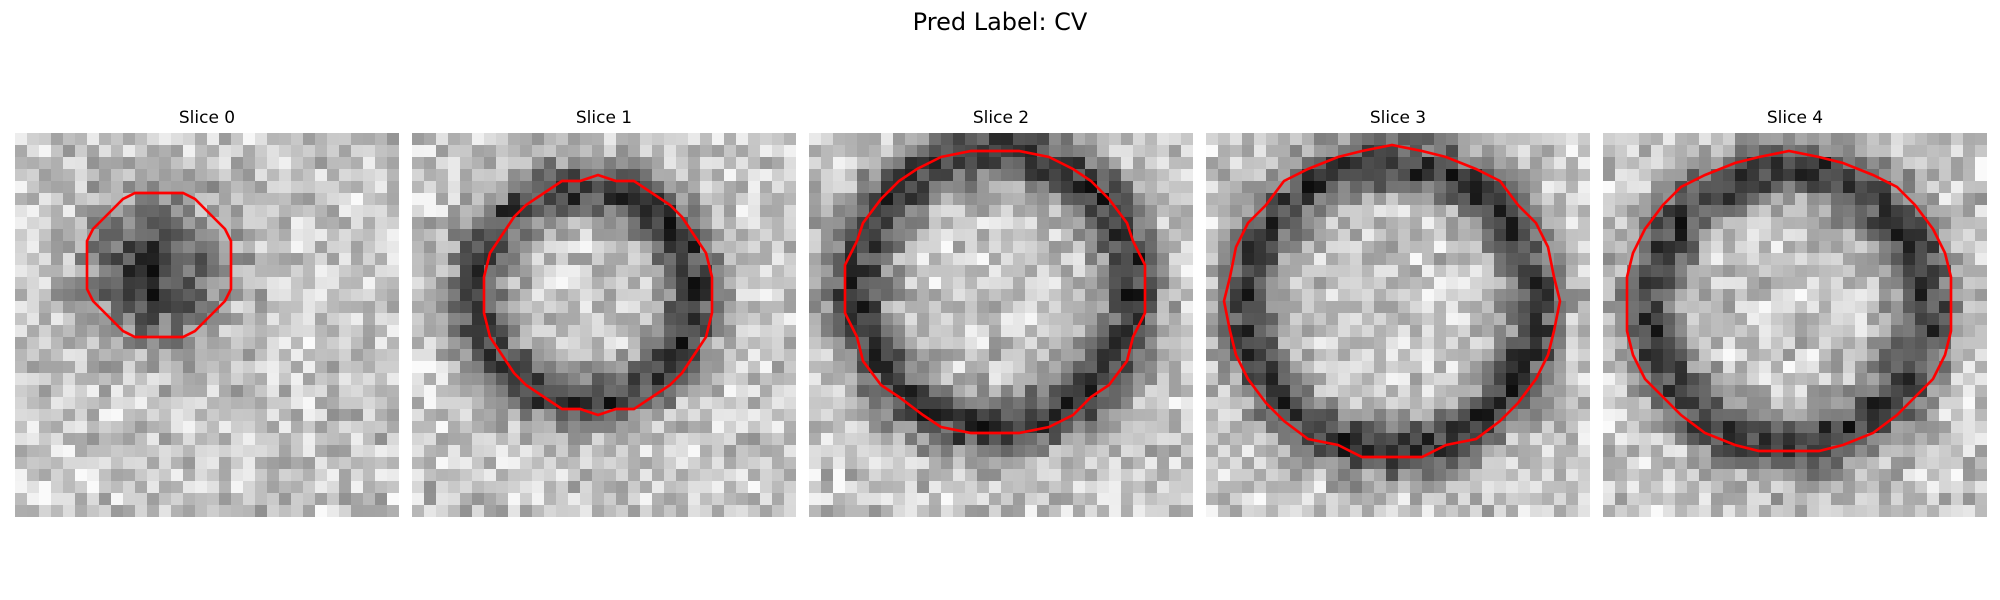 Image resolution: width=2000 pixels, height=600 pixels. I want to click on slice-title: Slice 3, so click(1398, 118).